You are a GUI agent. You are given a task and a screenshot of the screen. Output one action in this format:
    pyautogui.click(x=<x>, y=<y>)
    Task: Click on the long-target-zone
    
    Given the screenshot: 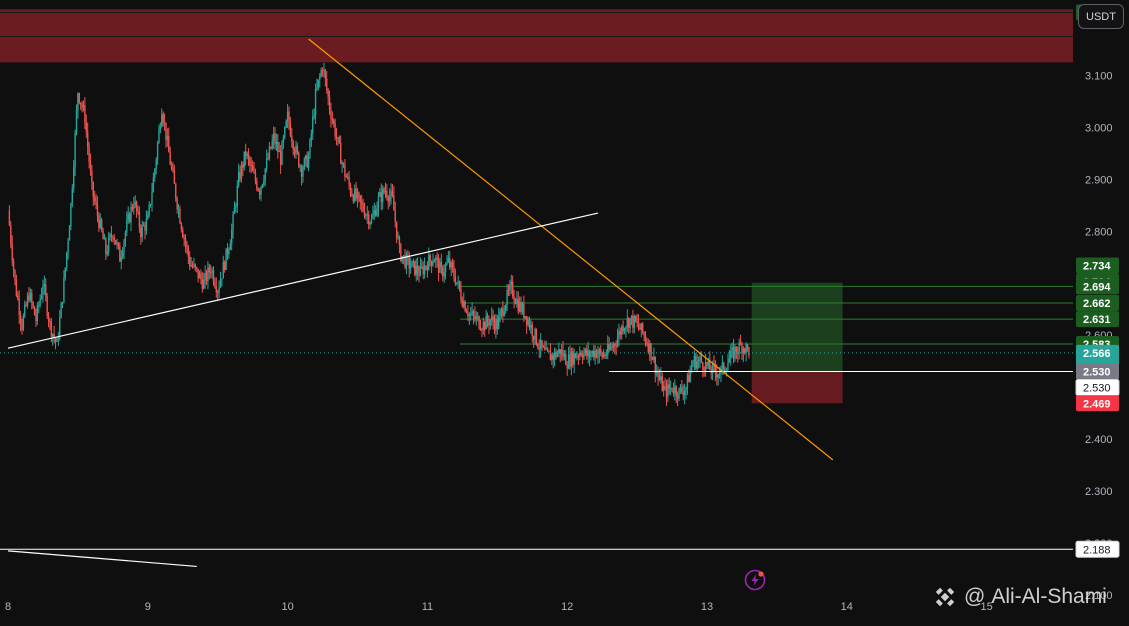 What is the action you would take?
    pyautogui.click(x=797, y=327)
    